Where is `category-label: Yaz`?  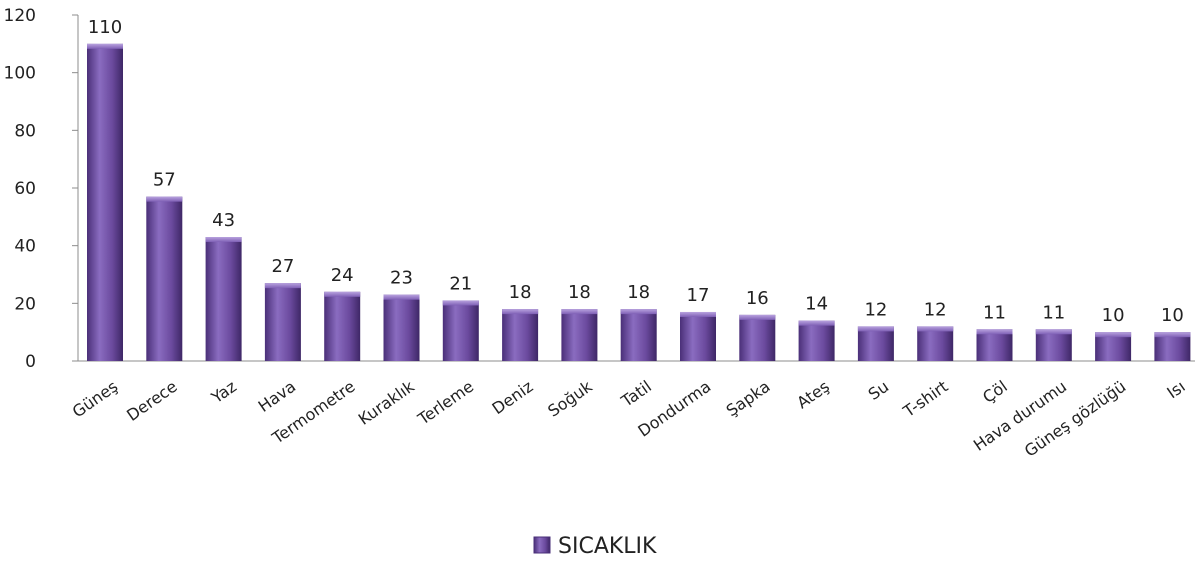
category-label: Yaz is located at coordinates (223, 392).